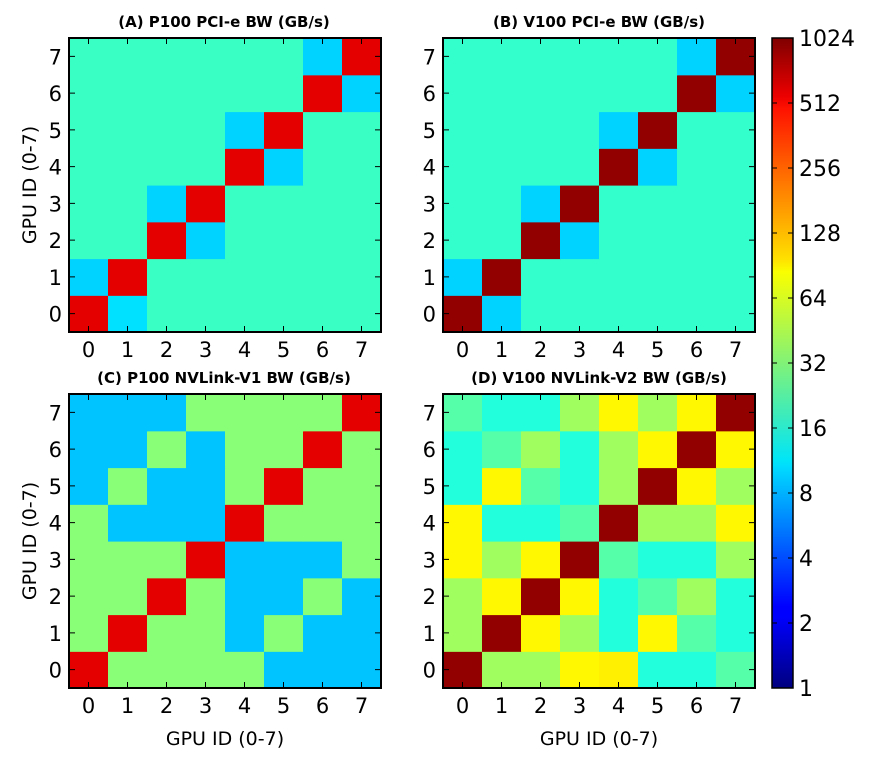 The height and width of the screenshot is (766, 872). What do you see at coordinates (806, 689) in the screenshot?
I see `colorbar-tick-0: 1` at bounding box center [806, 689].